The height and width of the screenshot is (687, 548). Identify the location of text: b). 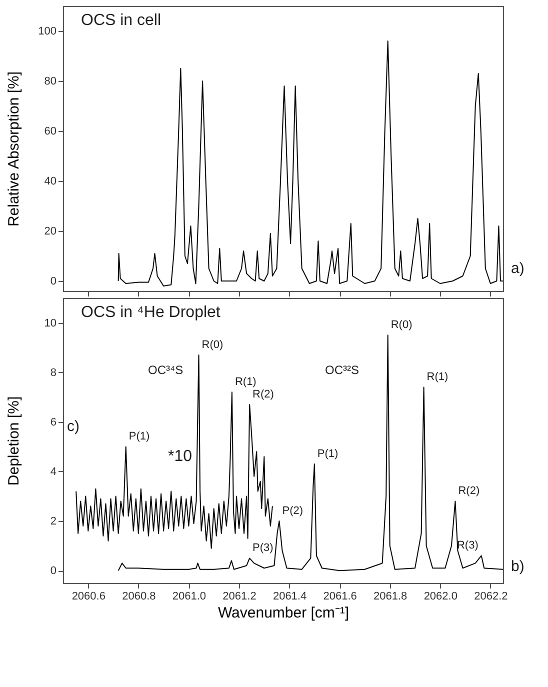
(517, 566).